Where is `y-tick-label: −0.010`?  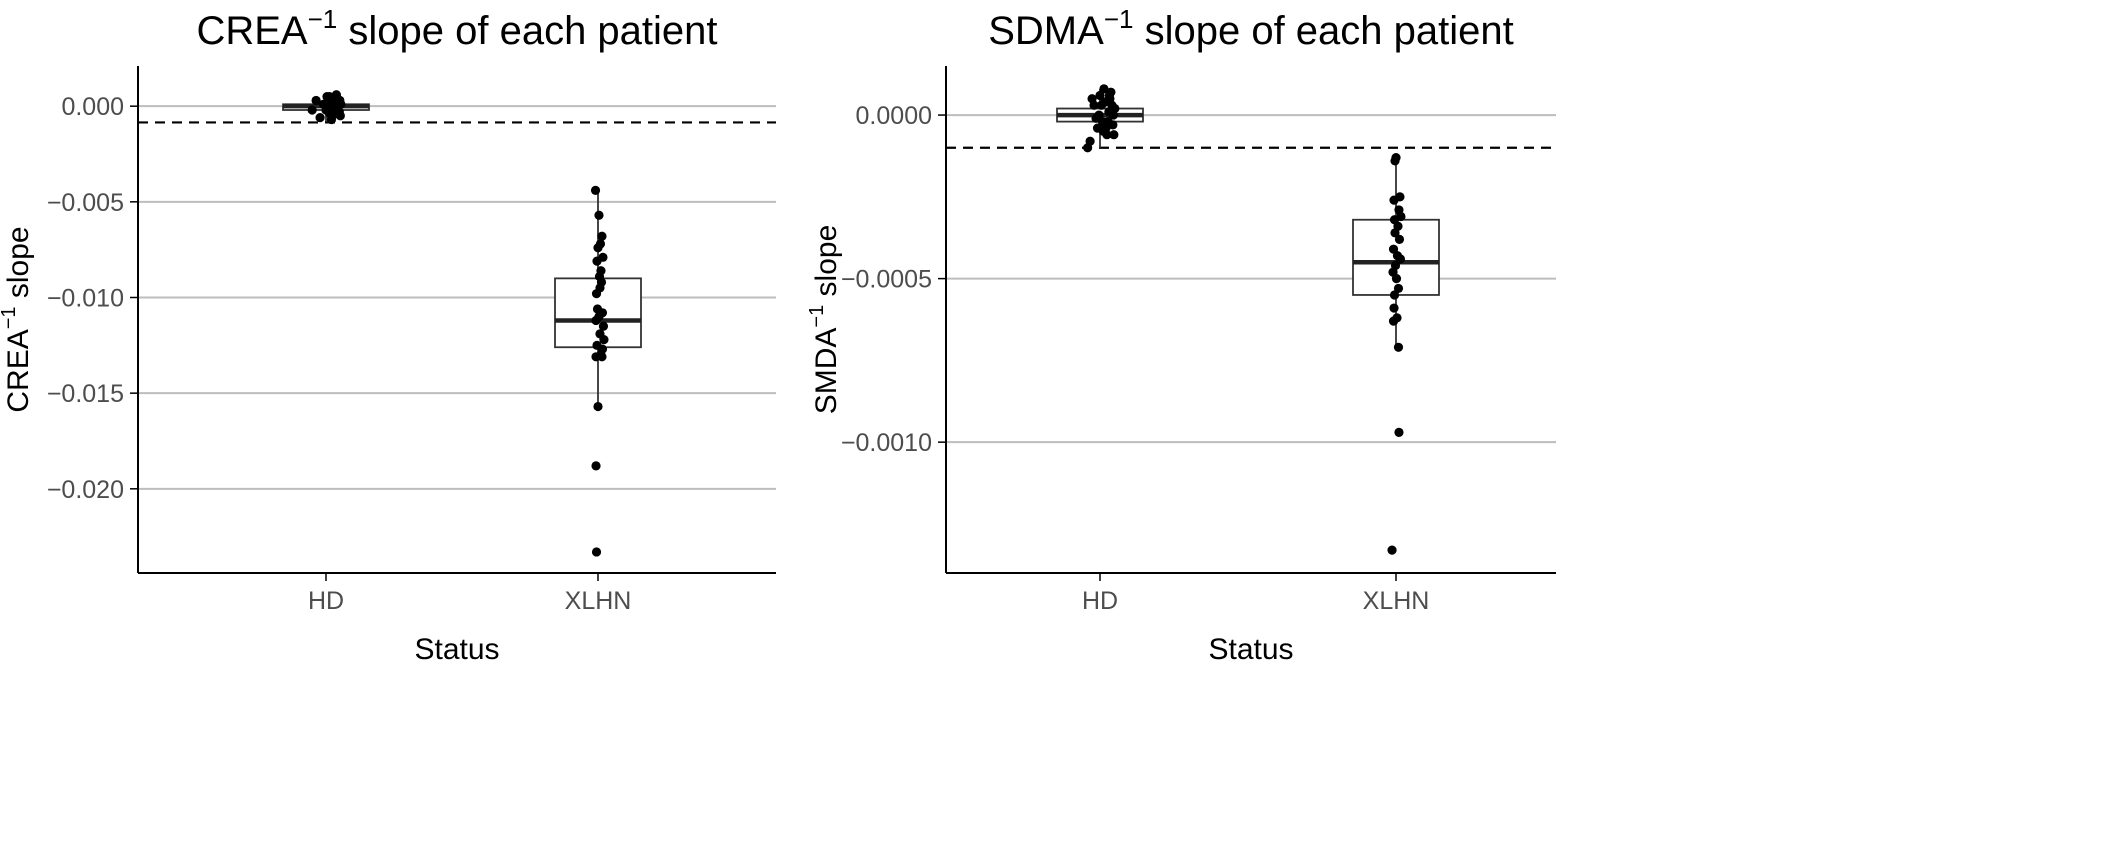 y-tick-label: −0.010 is located at coordinates (85, 298).